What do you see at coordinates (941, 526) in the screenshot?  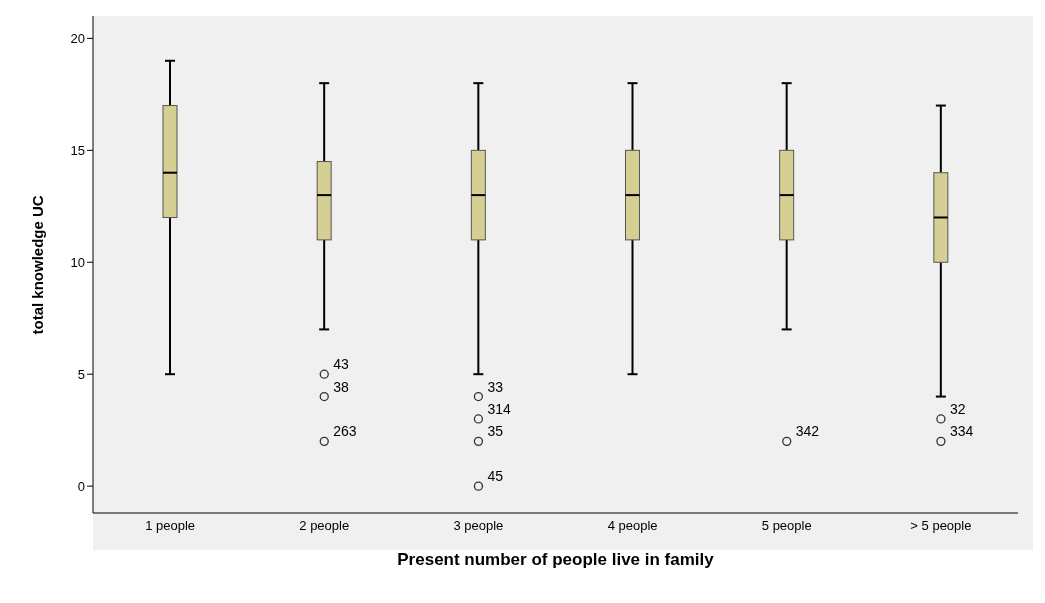 I see `x-tick-label: > 5 people` at bounding box center [941, 526].